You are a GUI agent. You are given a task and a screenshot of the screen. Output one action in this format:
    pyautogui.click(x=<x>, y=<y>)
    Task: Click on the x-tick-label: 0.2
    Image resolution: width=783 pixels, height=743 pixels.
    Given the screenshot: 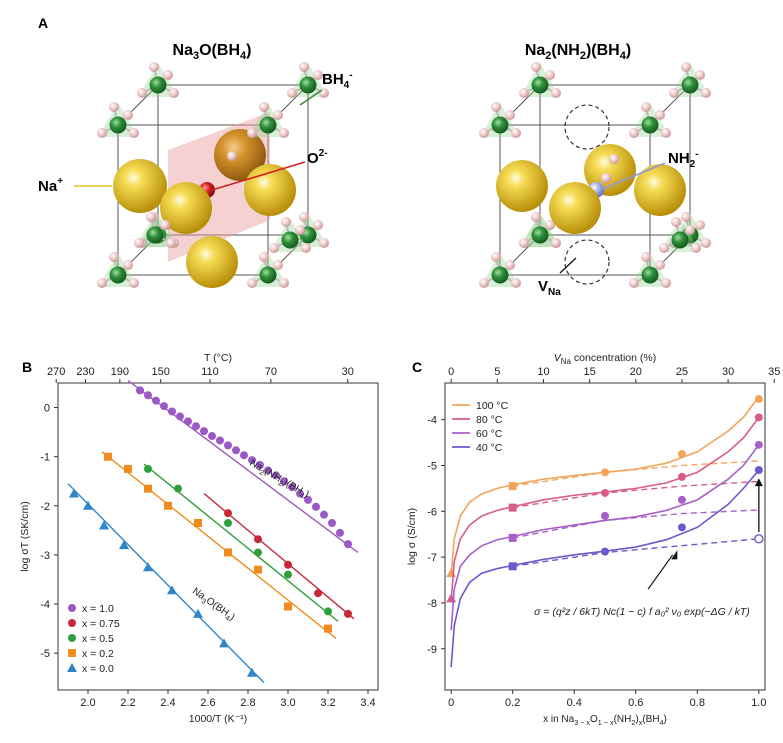 What is the action you would take?
    pyautogui.click(x=512, y=703)
    